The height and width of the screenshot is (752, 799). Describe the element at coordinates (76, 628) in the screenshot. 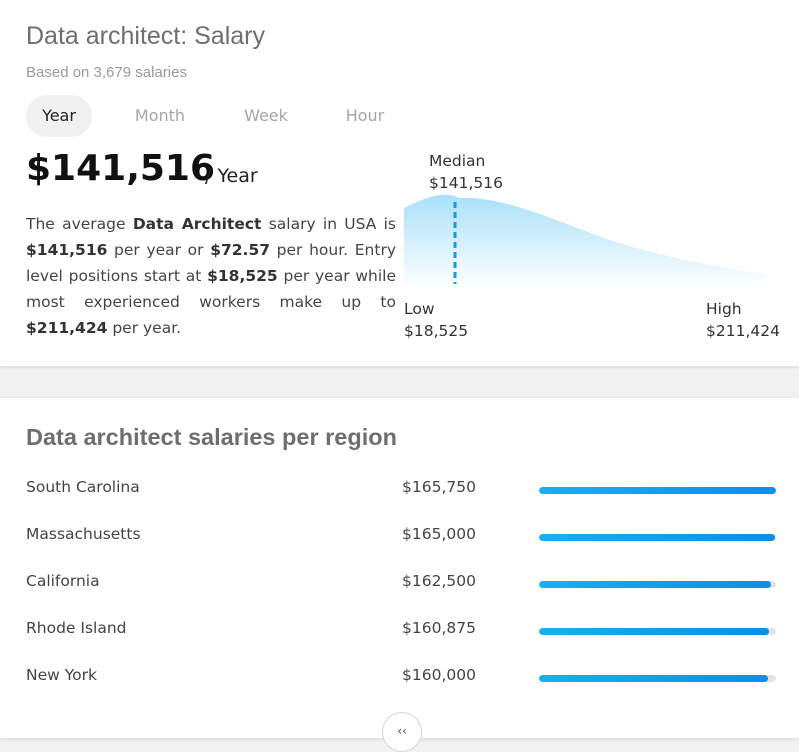

I see `region-name: Rhode Island` at that location.